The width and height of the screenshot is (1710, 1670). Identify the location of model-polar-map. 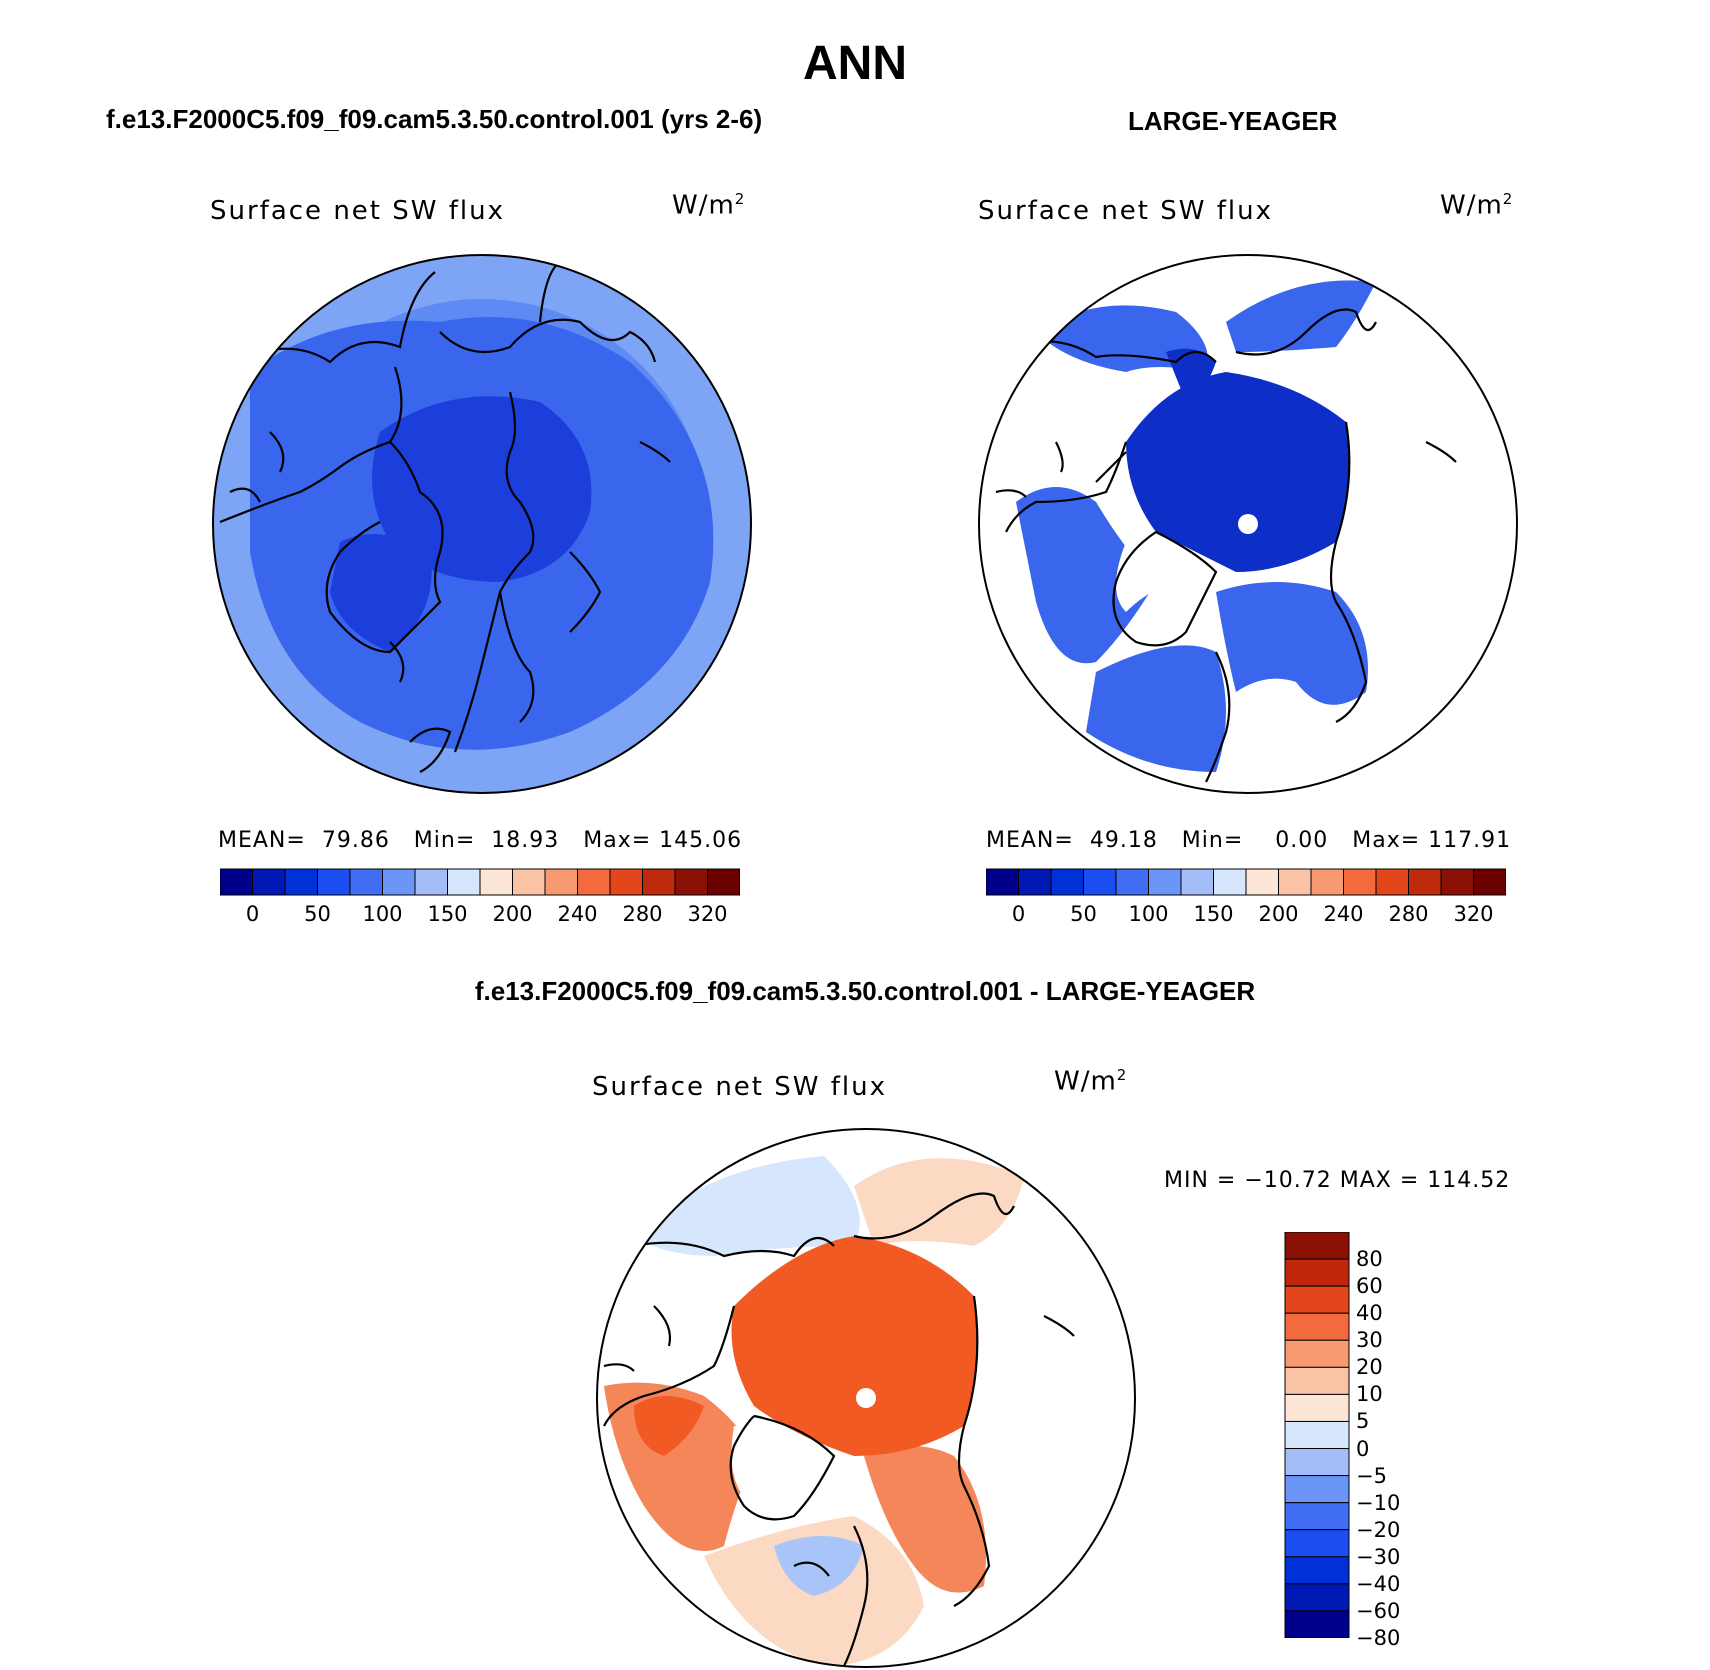
(482, 524).